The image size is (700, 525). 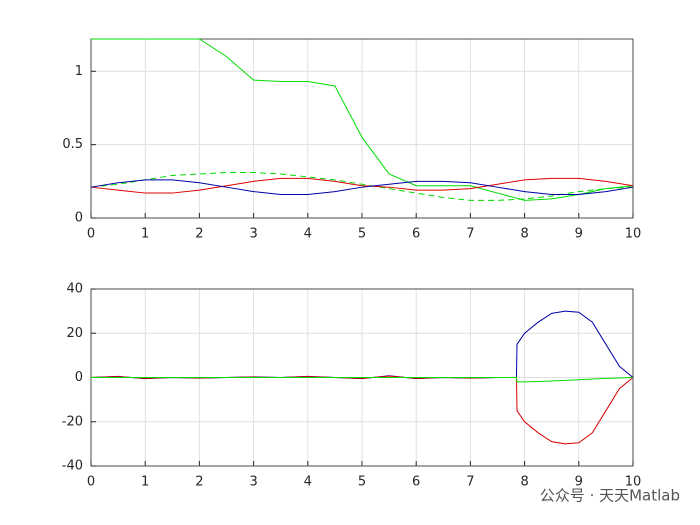 I want to click on y-tick-label: 40, so click(x=74, y=289).